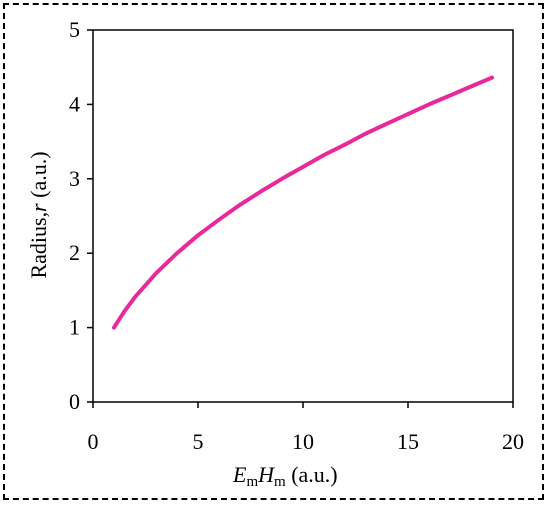  Describe the element at coordinates (74, 29) in the screenshot. I see `y-tick-label: 5` at that location.